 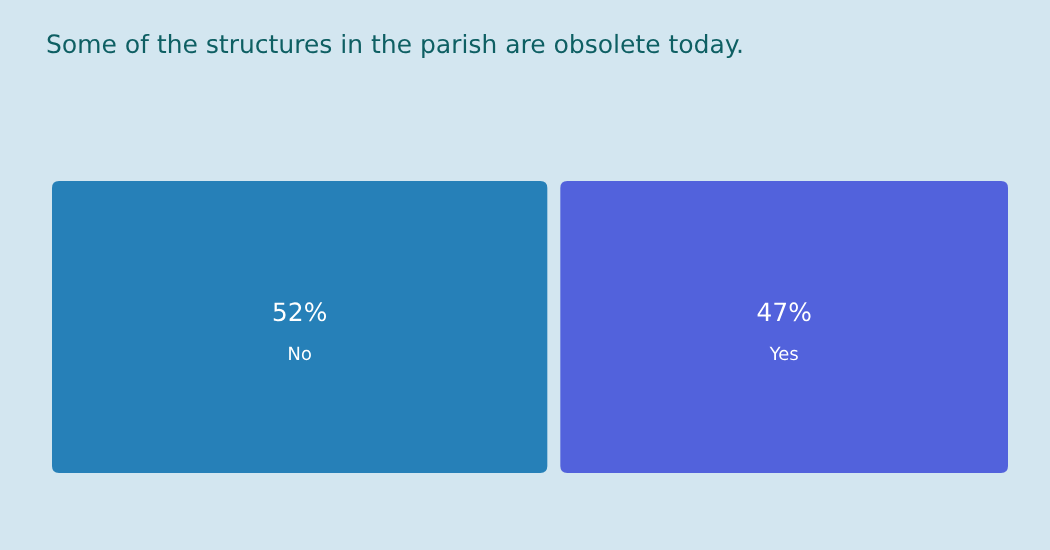 I want to click on category-label: Yes, so click(x=783, y=353).